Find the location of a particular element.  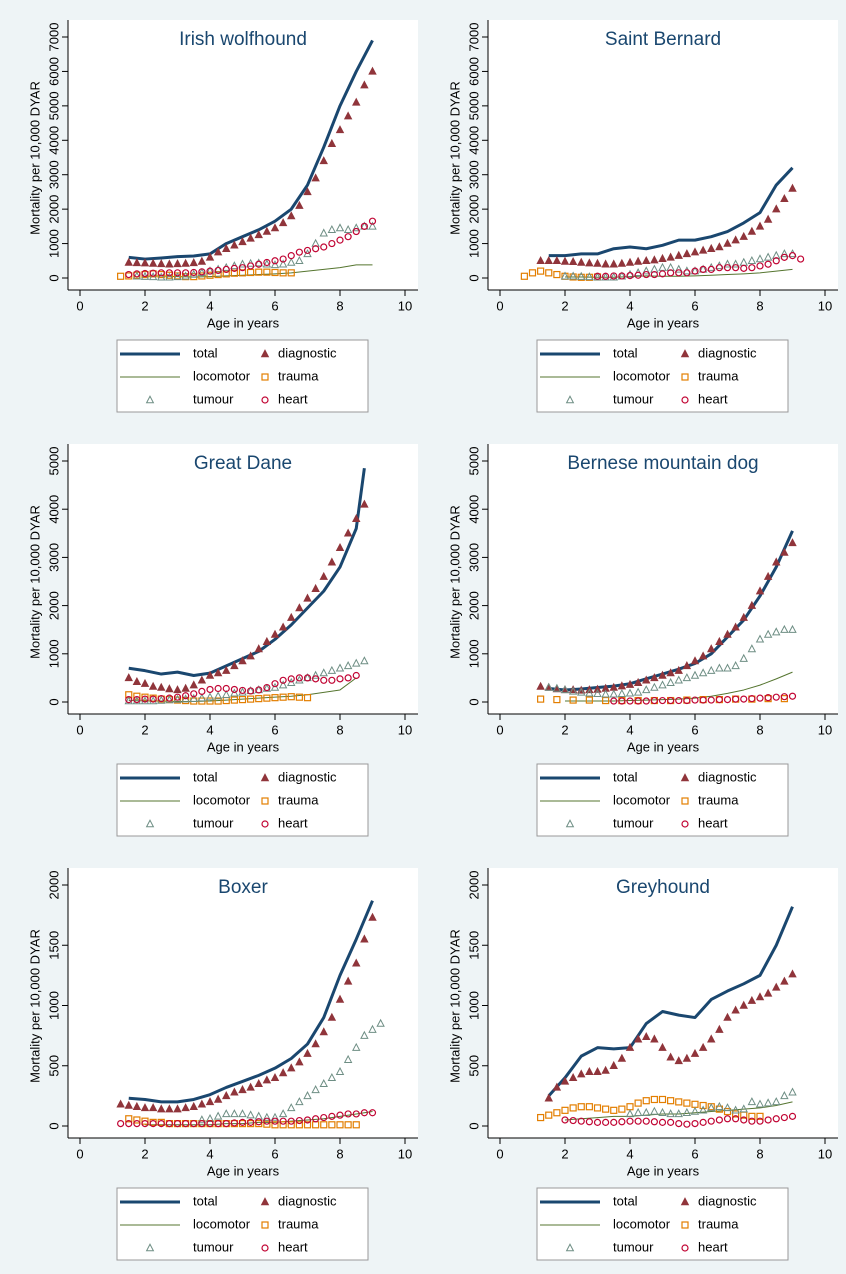

series-line is located at coordinates (671, 212).